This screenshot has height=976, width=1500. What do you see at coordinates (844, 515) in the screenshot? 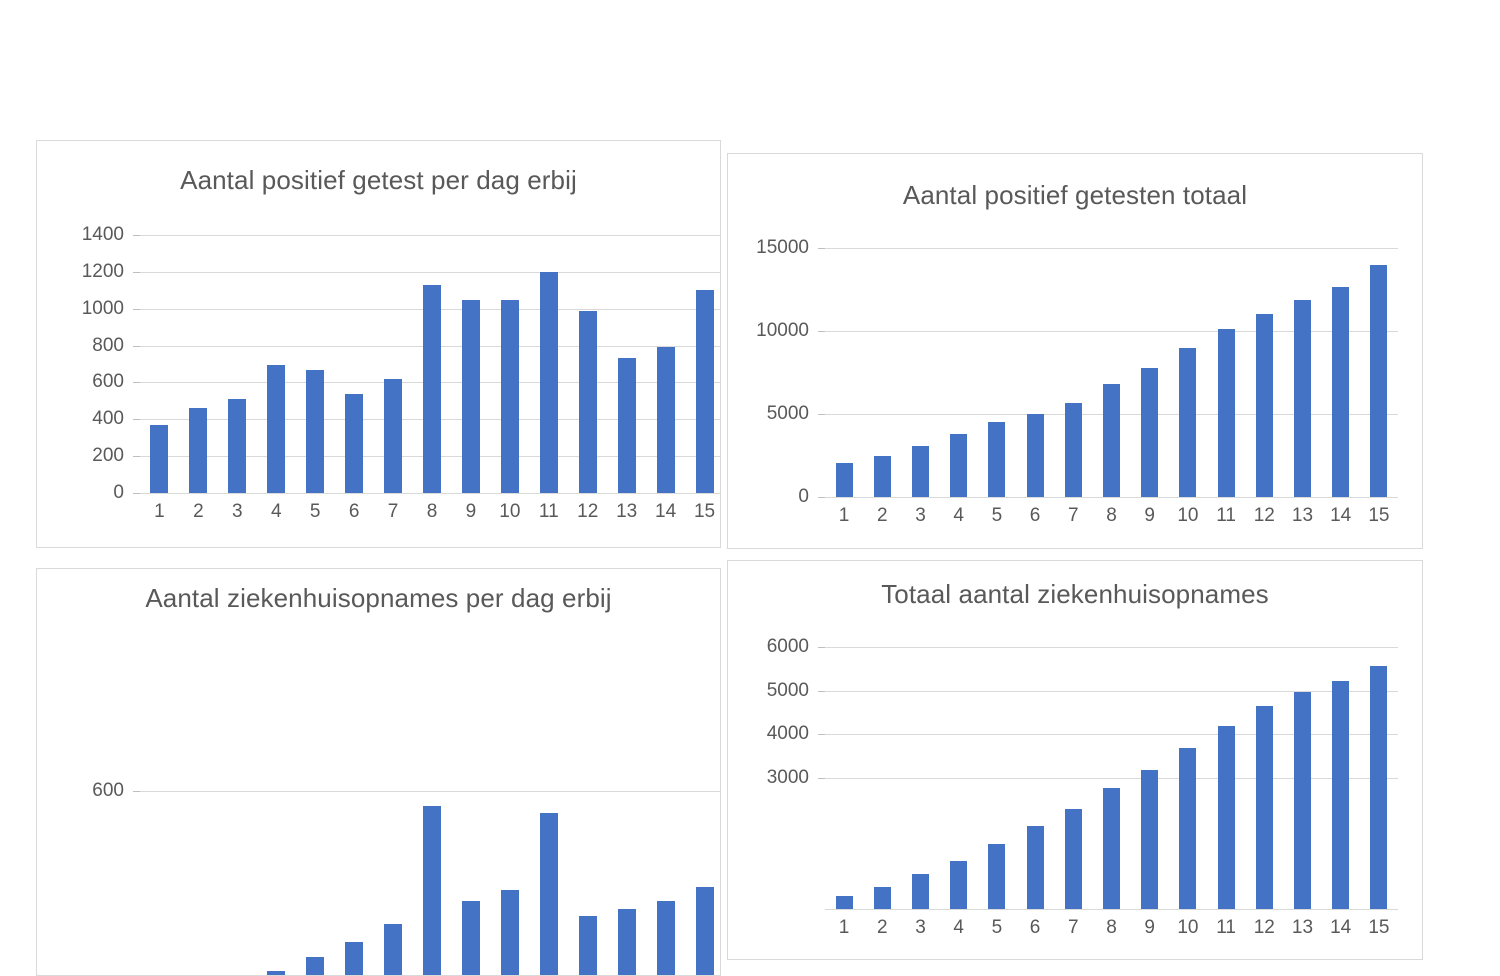
I see `x-axis-tick-label: 1` at bounding box center [844, 515].